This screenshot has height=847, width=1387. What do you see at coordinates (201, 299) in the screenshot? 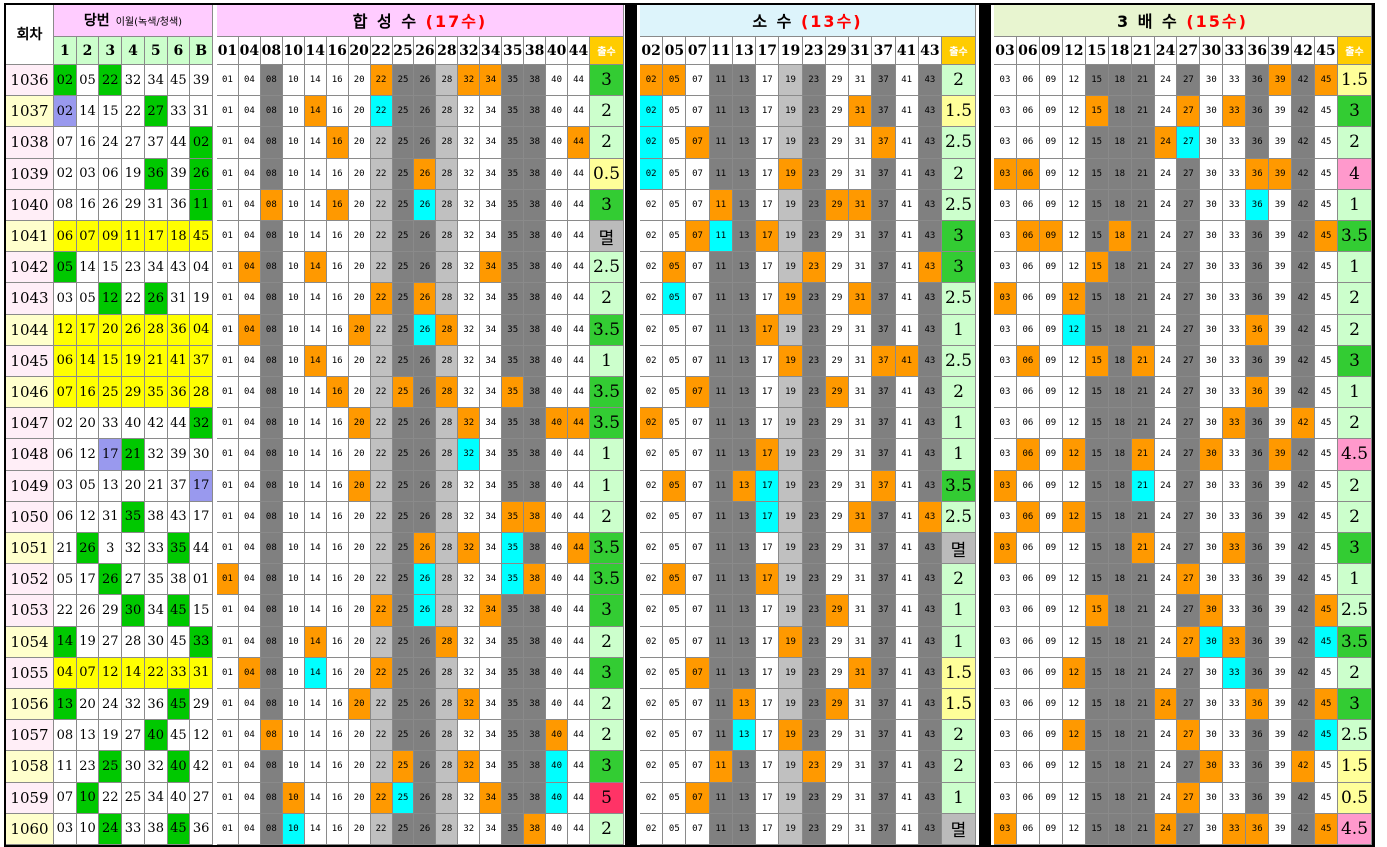
I see `draw-number: 19` at bounding box center [201, 299].